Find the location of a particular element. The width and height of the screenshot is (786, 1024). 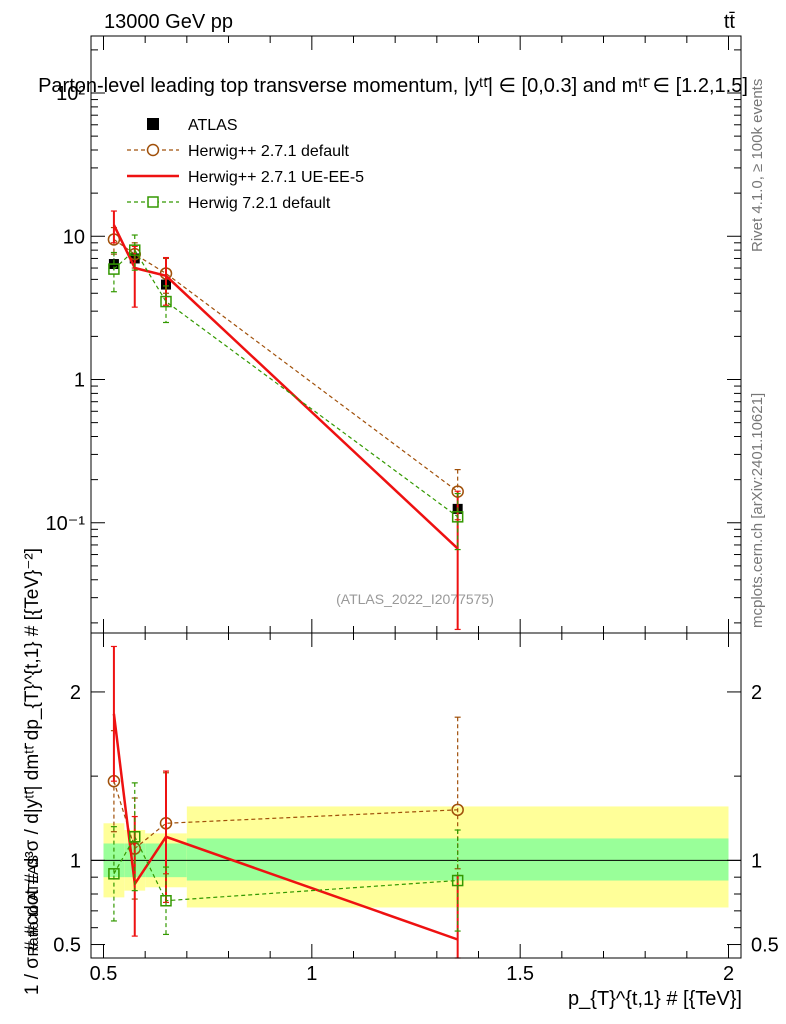

ratio-series-herwig-7-2-1-default is located at coordinates (286, 859).